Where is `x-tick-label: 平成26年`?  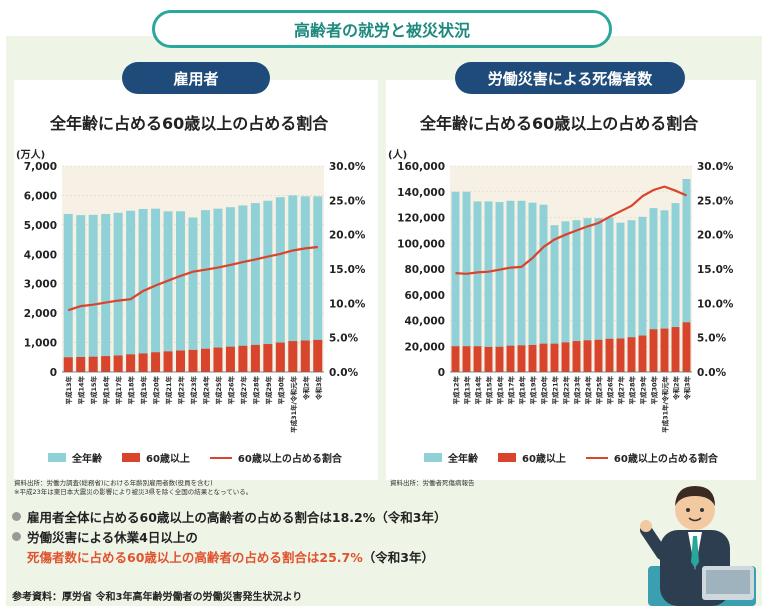
x-tick-label: 平成26年 is located at coordinates (610, 390).